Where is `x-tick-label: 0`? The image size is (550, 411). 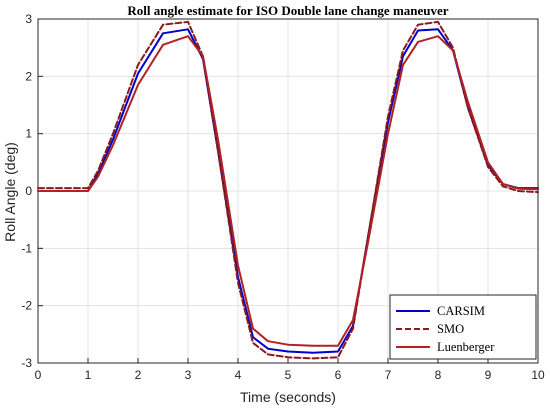 x-tick-label: 0 is located at coordinates (38, 375).